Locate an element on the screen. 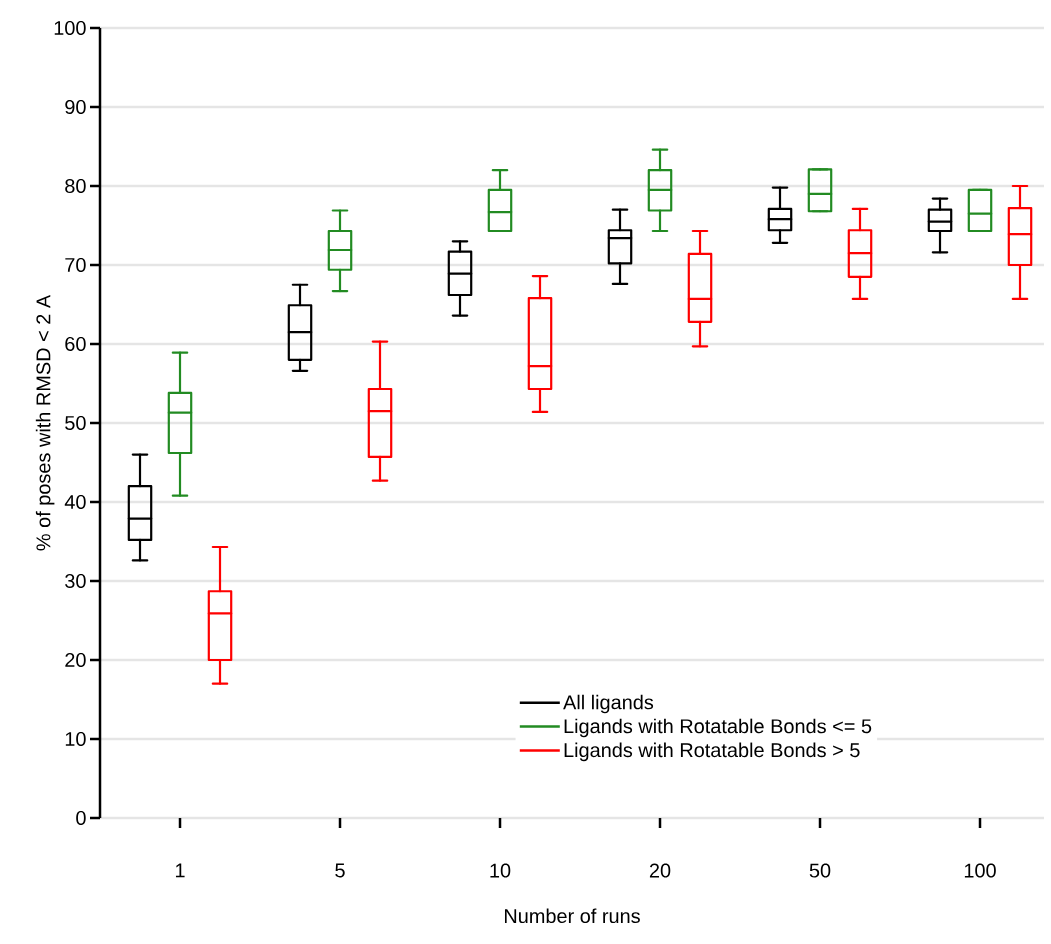 This screenshot has height=944, width=1051. x-axis-title: Number of runs is located at coordinates (572, 916).